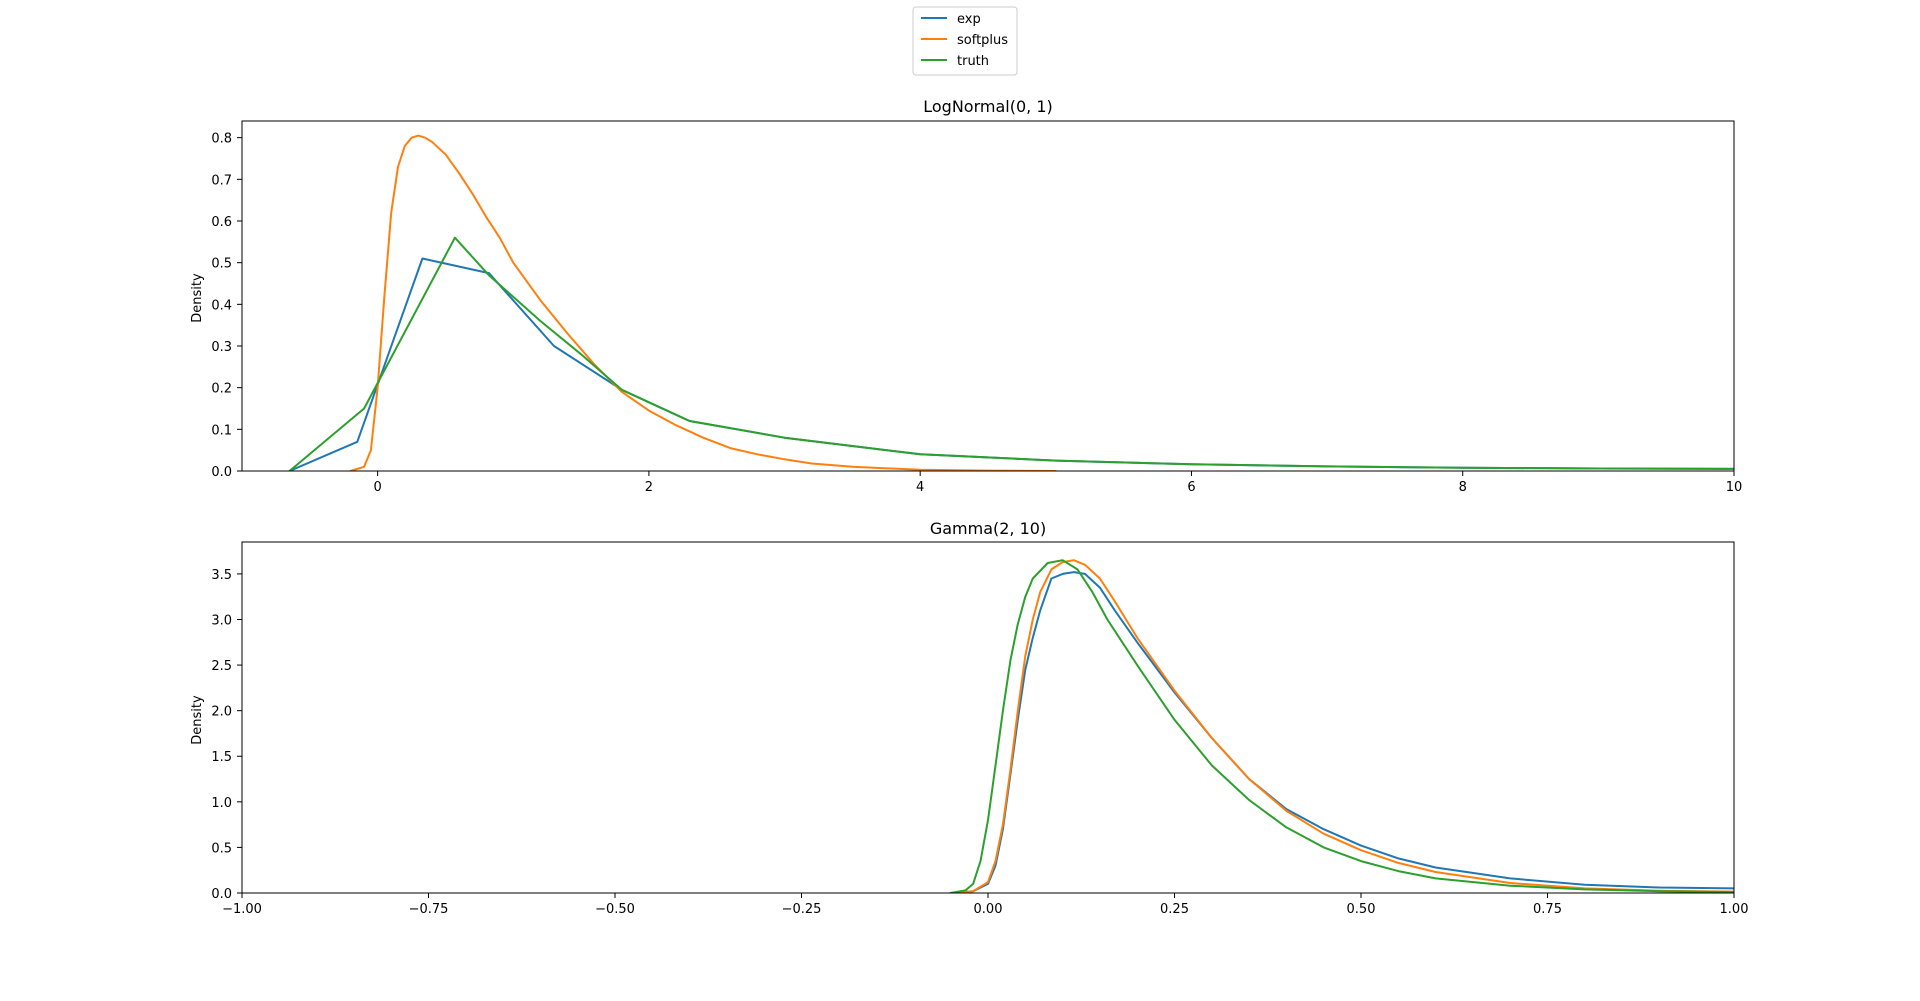 The height and width of the screenshot is (1001, 1920). Describe the element at coordinates (221, 222) in the screenshot. I see `y-tick-label: 0.6` at that location.